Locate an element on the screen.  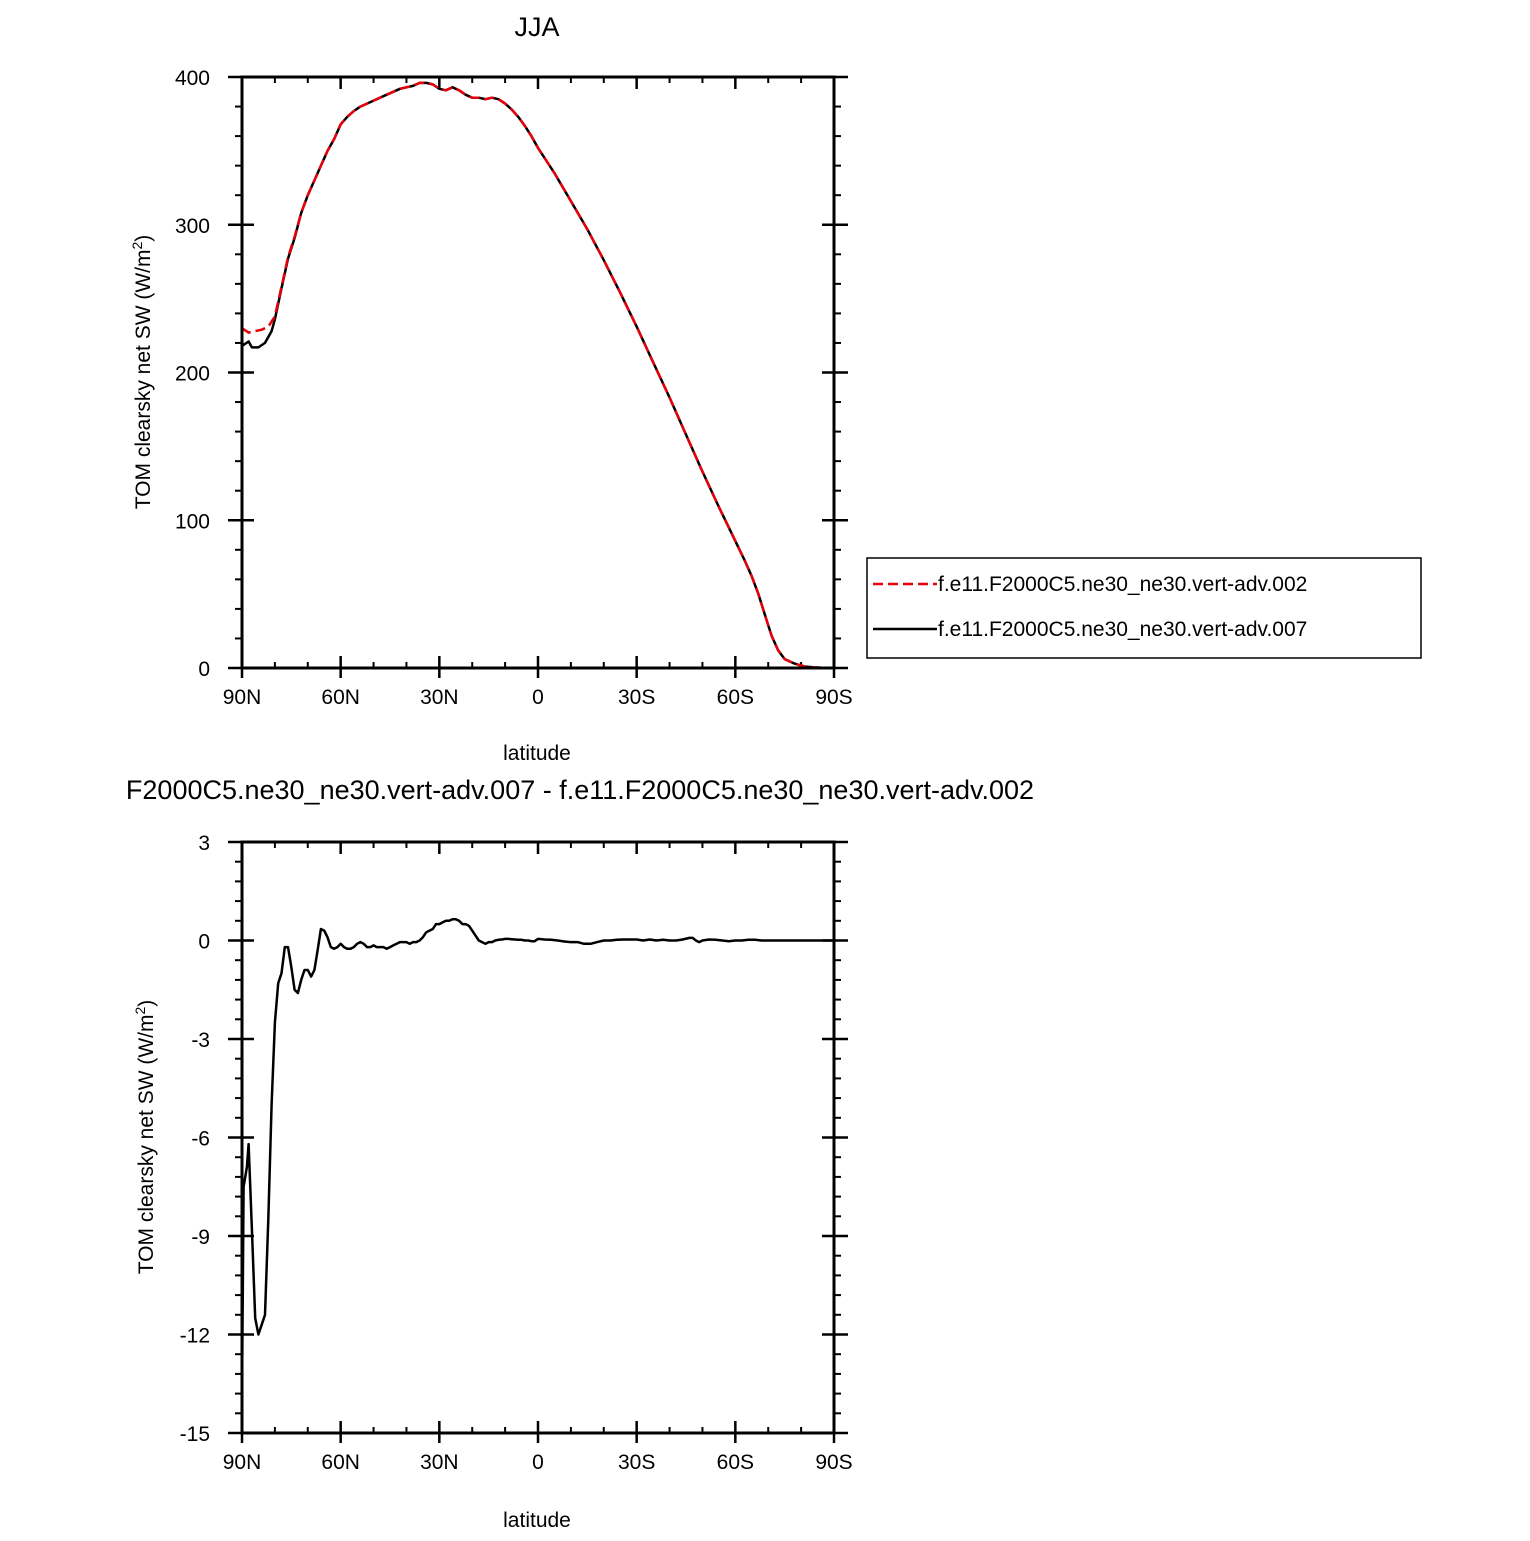
bottom-y-tick-label: 3 is located at coordinates (204, 843).